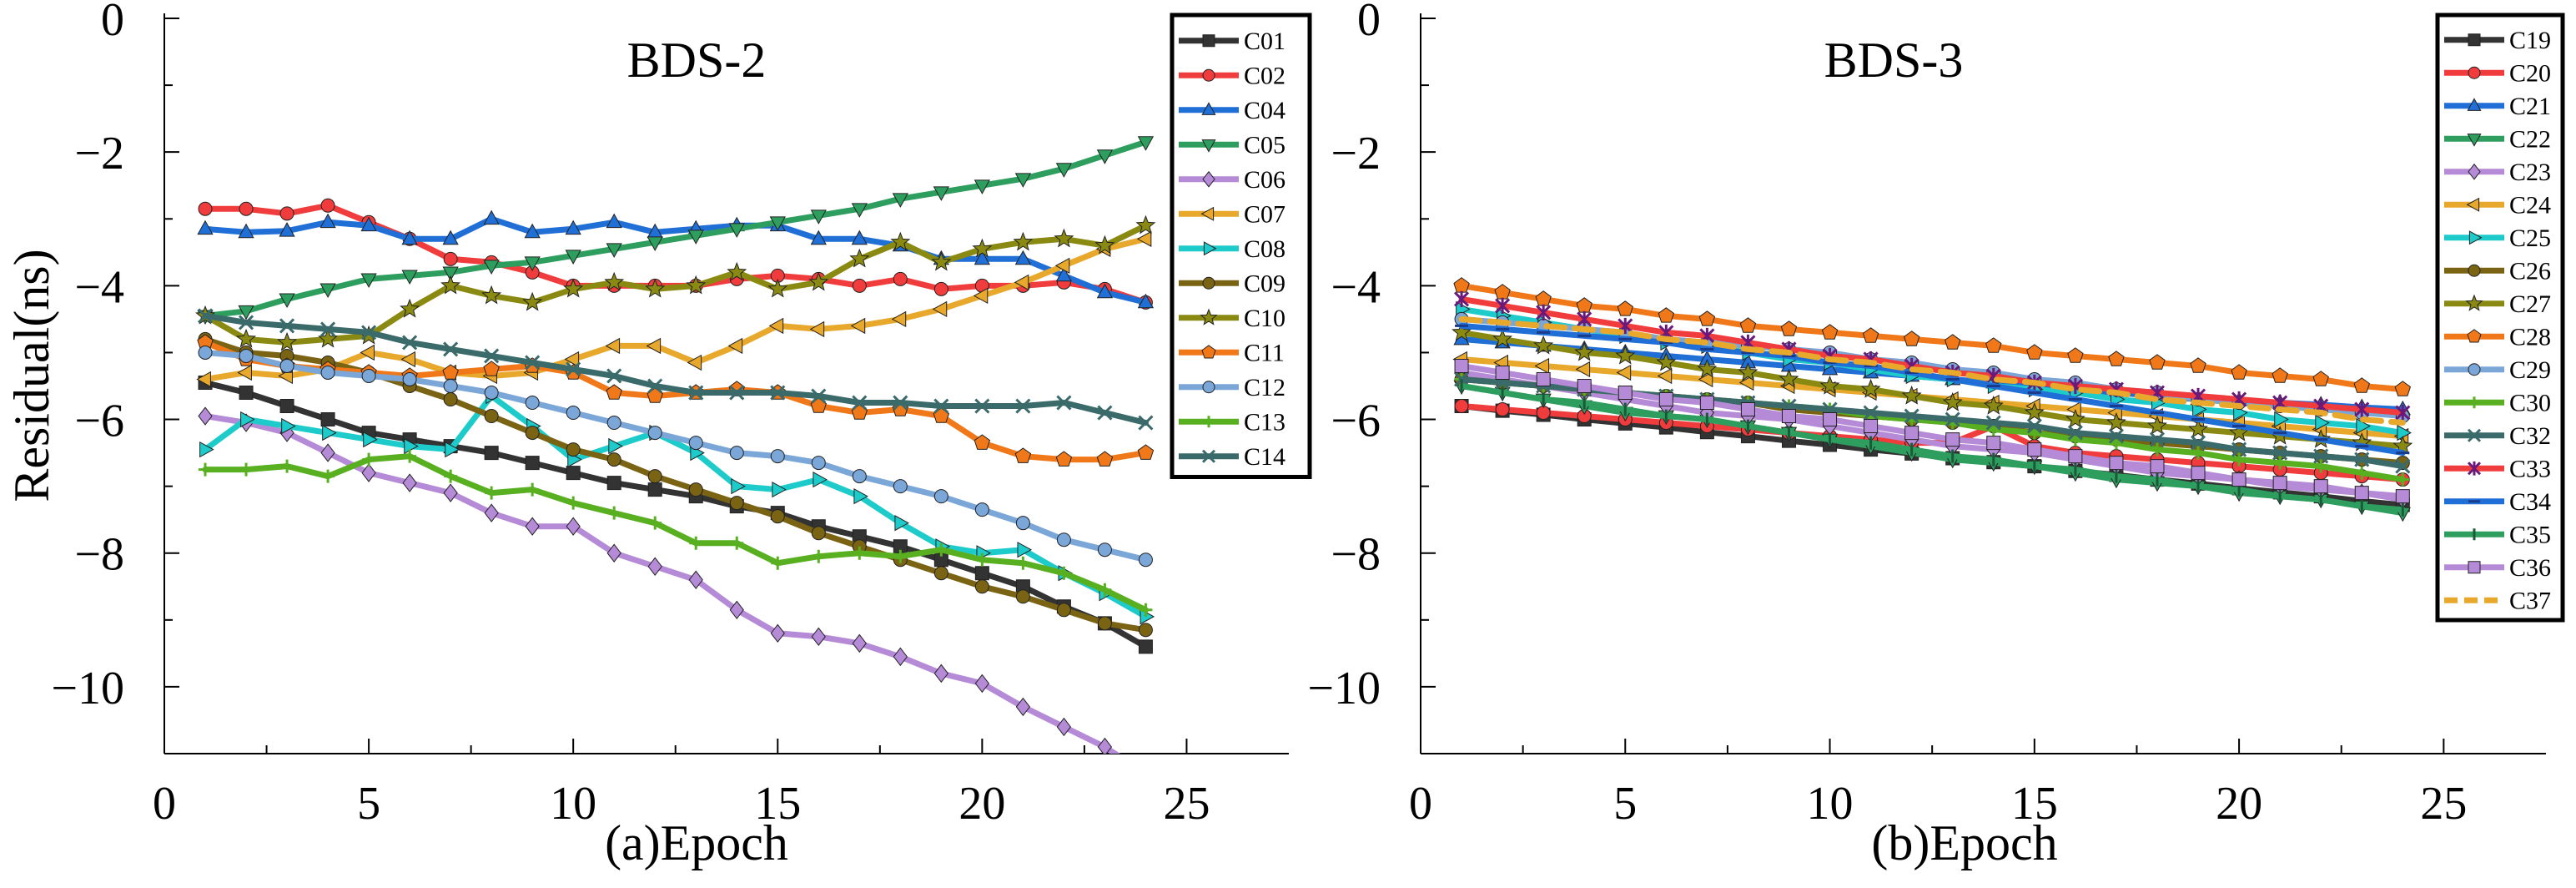 Image resolution: width=2576 pixels, height=888 pixels. What do you see at coordinates (1894, 60) in the screenshot?
I see `chart-title-bds3: BDS-3` at bounding box center [1894, 60].